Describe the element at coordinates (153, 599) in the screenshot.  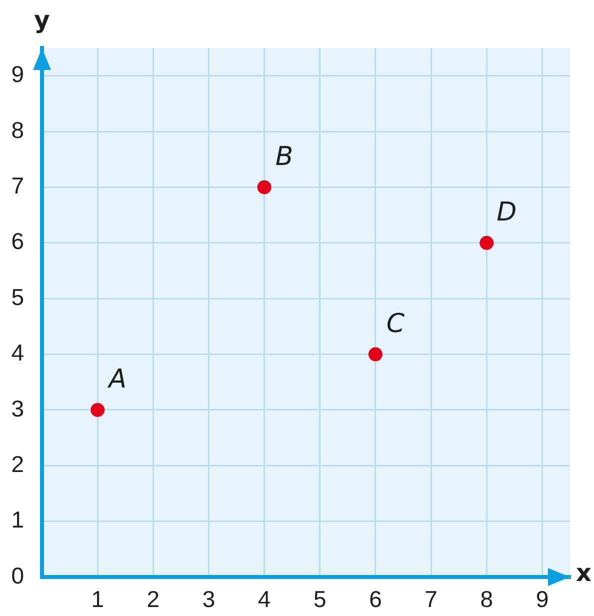
I see `x-tick-label: 2` at that location.